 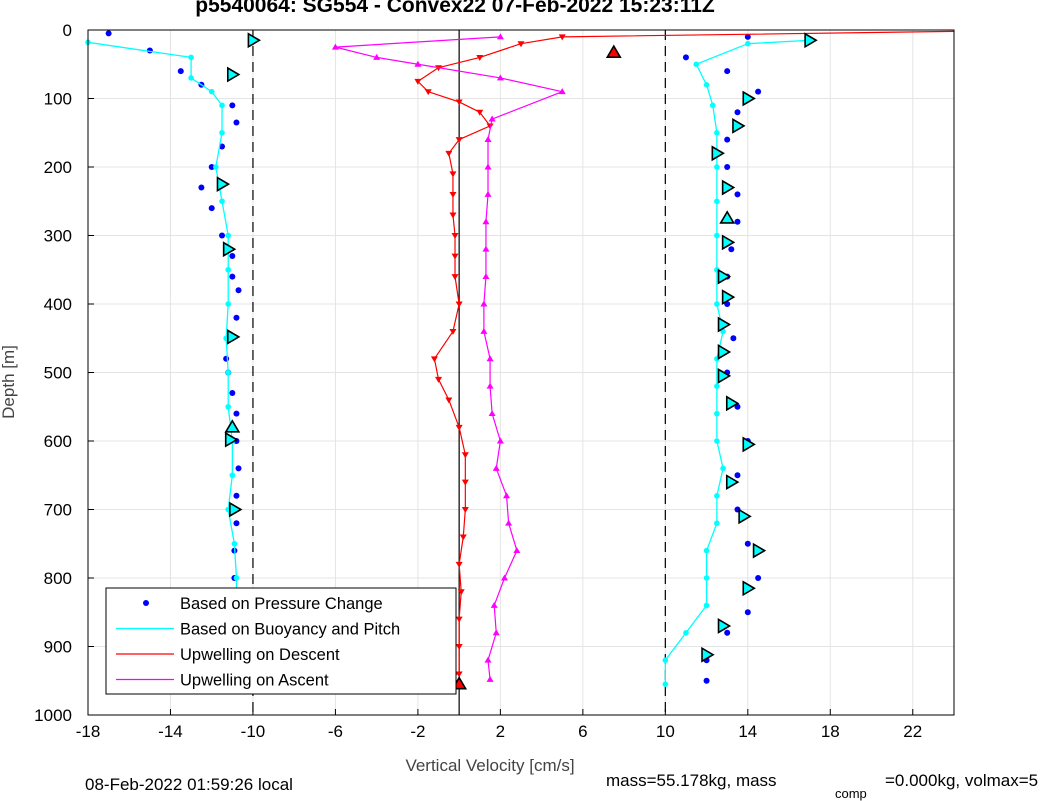 I want to click on legend-swatch, so click(x=146, y=603).